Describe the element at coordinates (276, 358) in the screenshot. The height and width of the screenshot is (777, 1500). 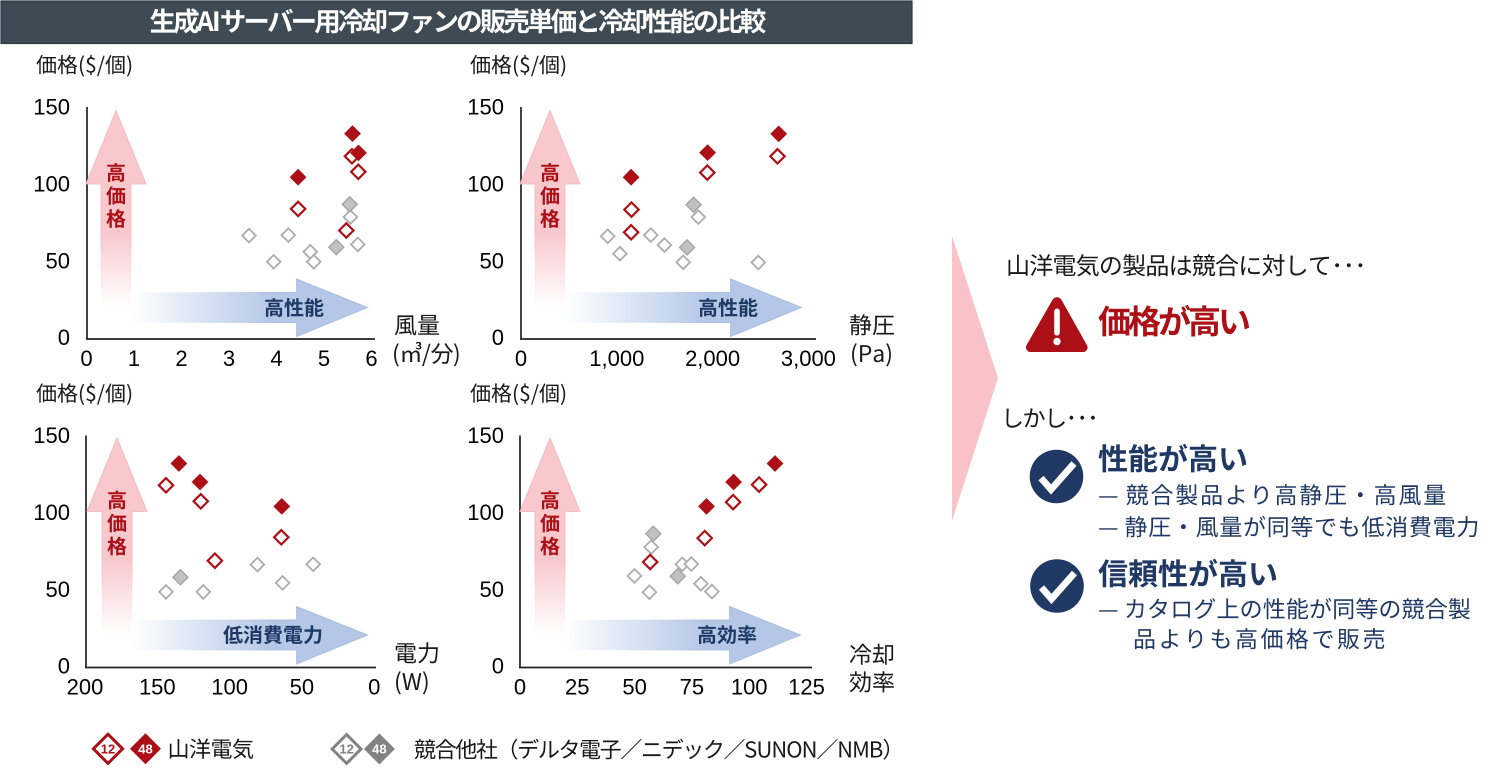
I see `svg-text: 4` at that location.